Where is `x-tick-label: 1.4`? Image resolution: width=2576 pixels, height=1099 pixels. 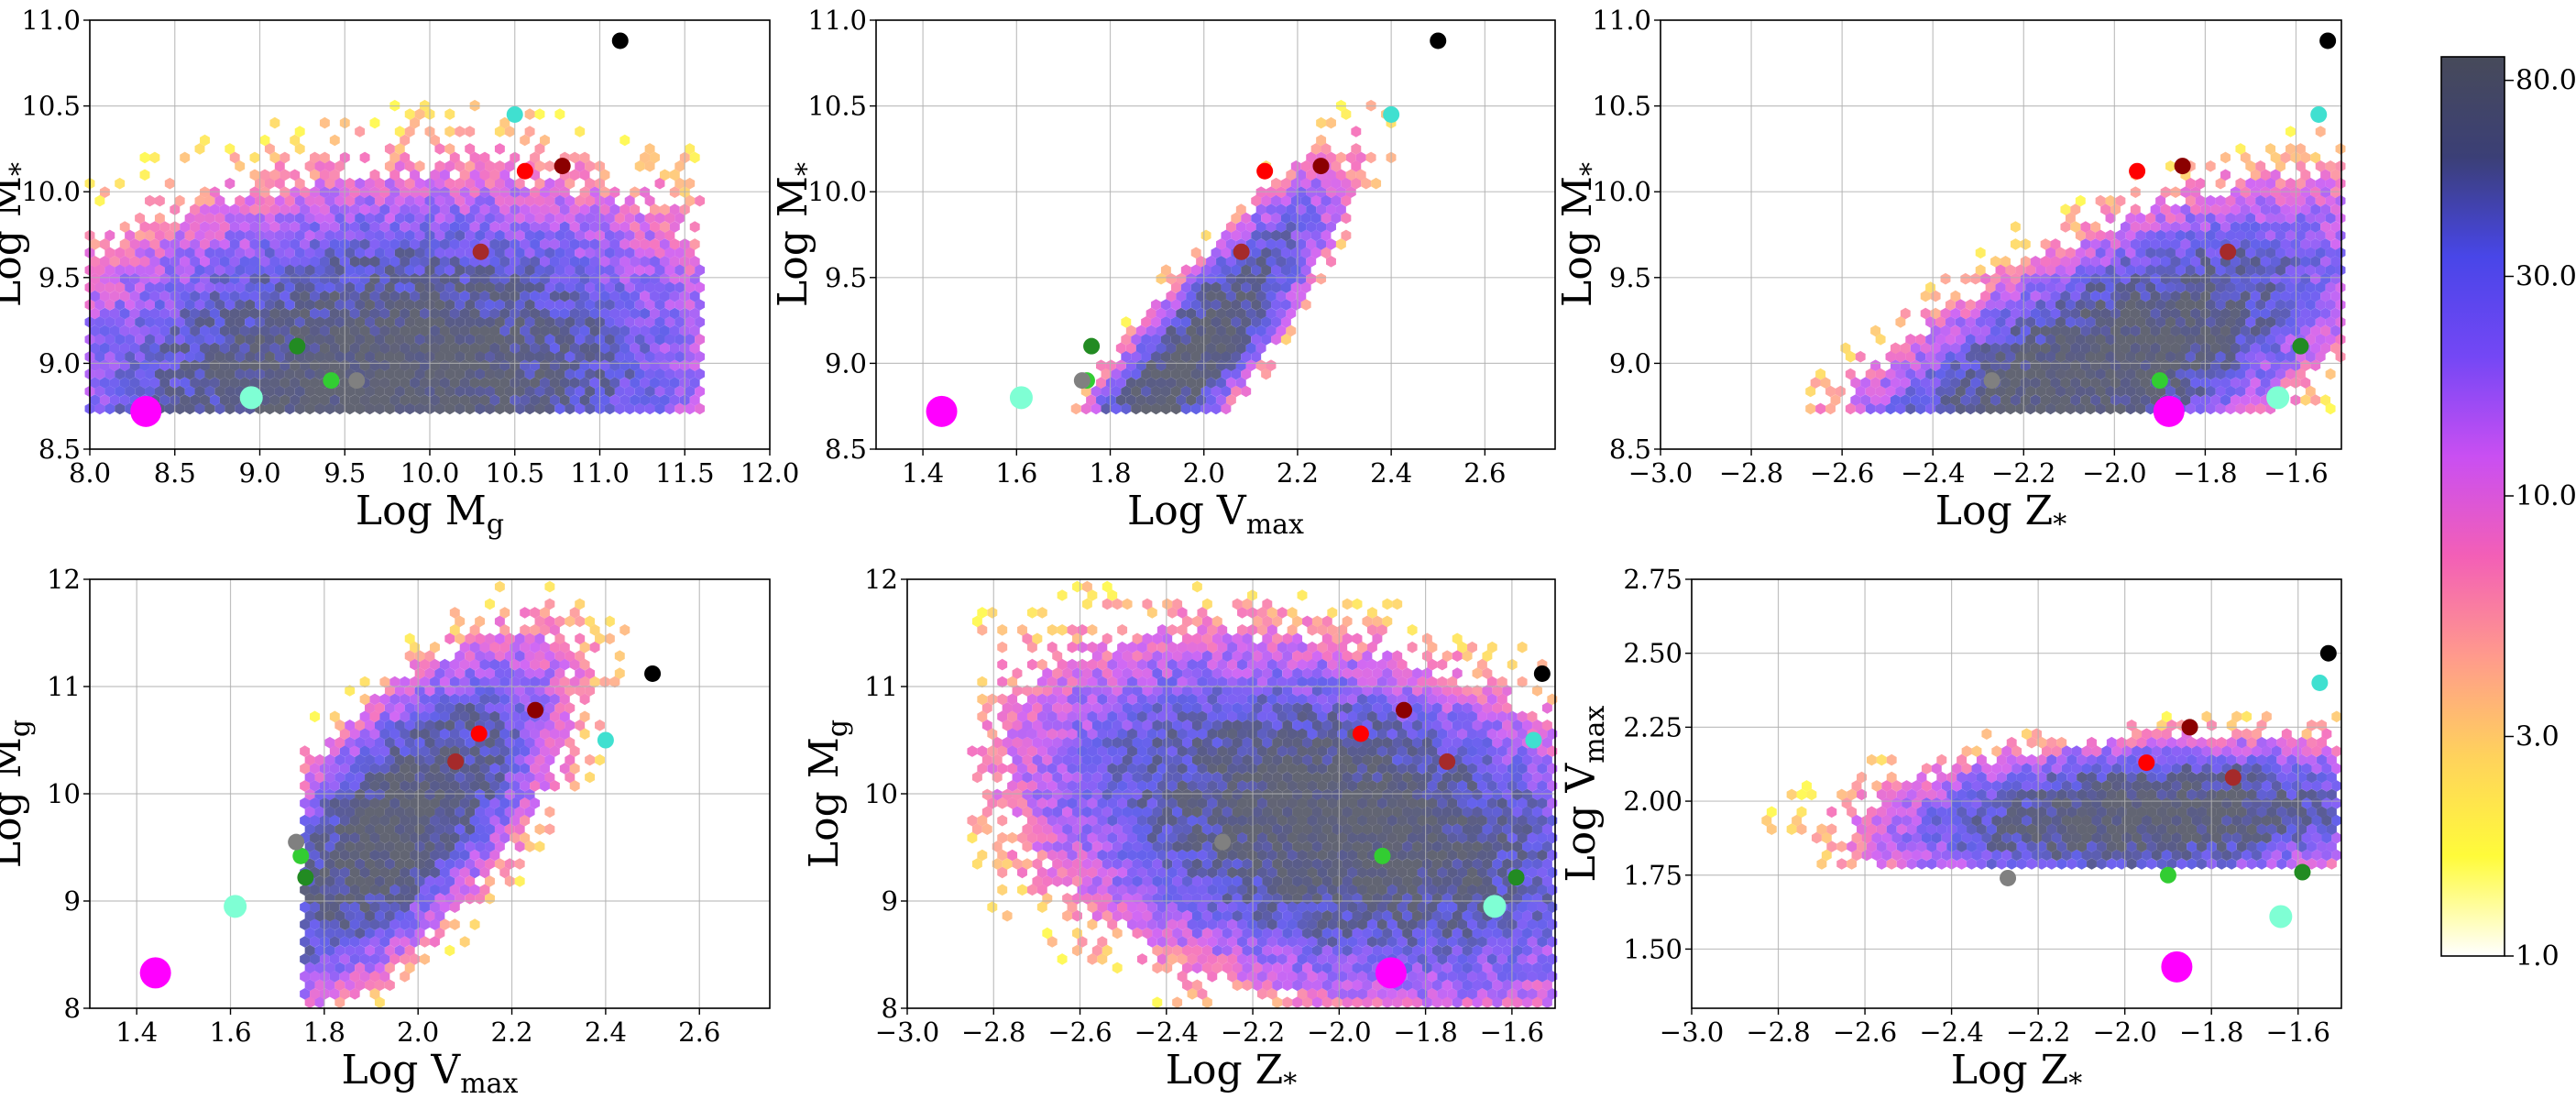 x-tick-label: 1.4 is located at coordinates (136, 1032).